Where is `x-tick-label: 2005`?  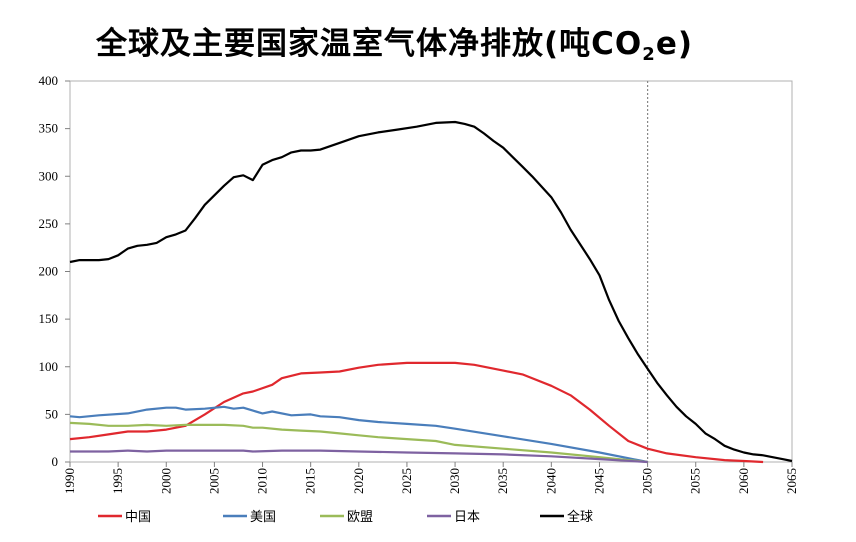
x-tick-label: 2005 is located at coordinates (213, 481).